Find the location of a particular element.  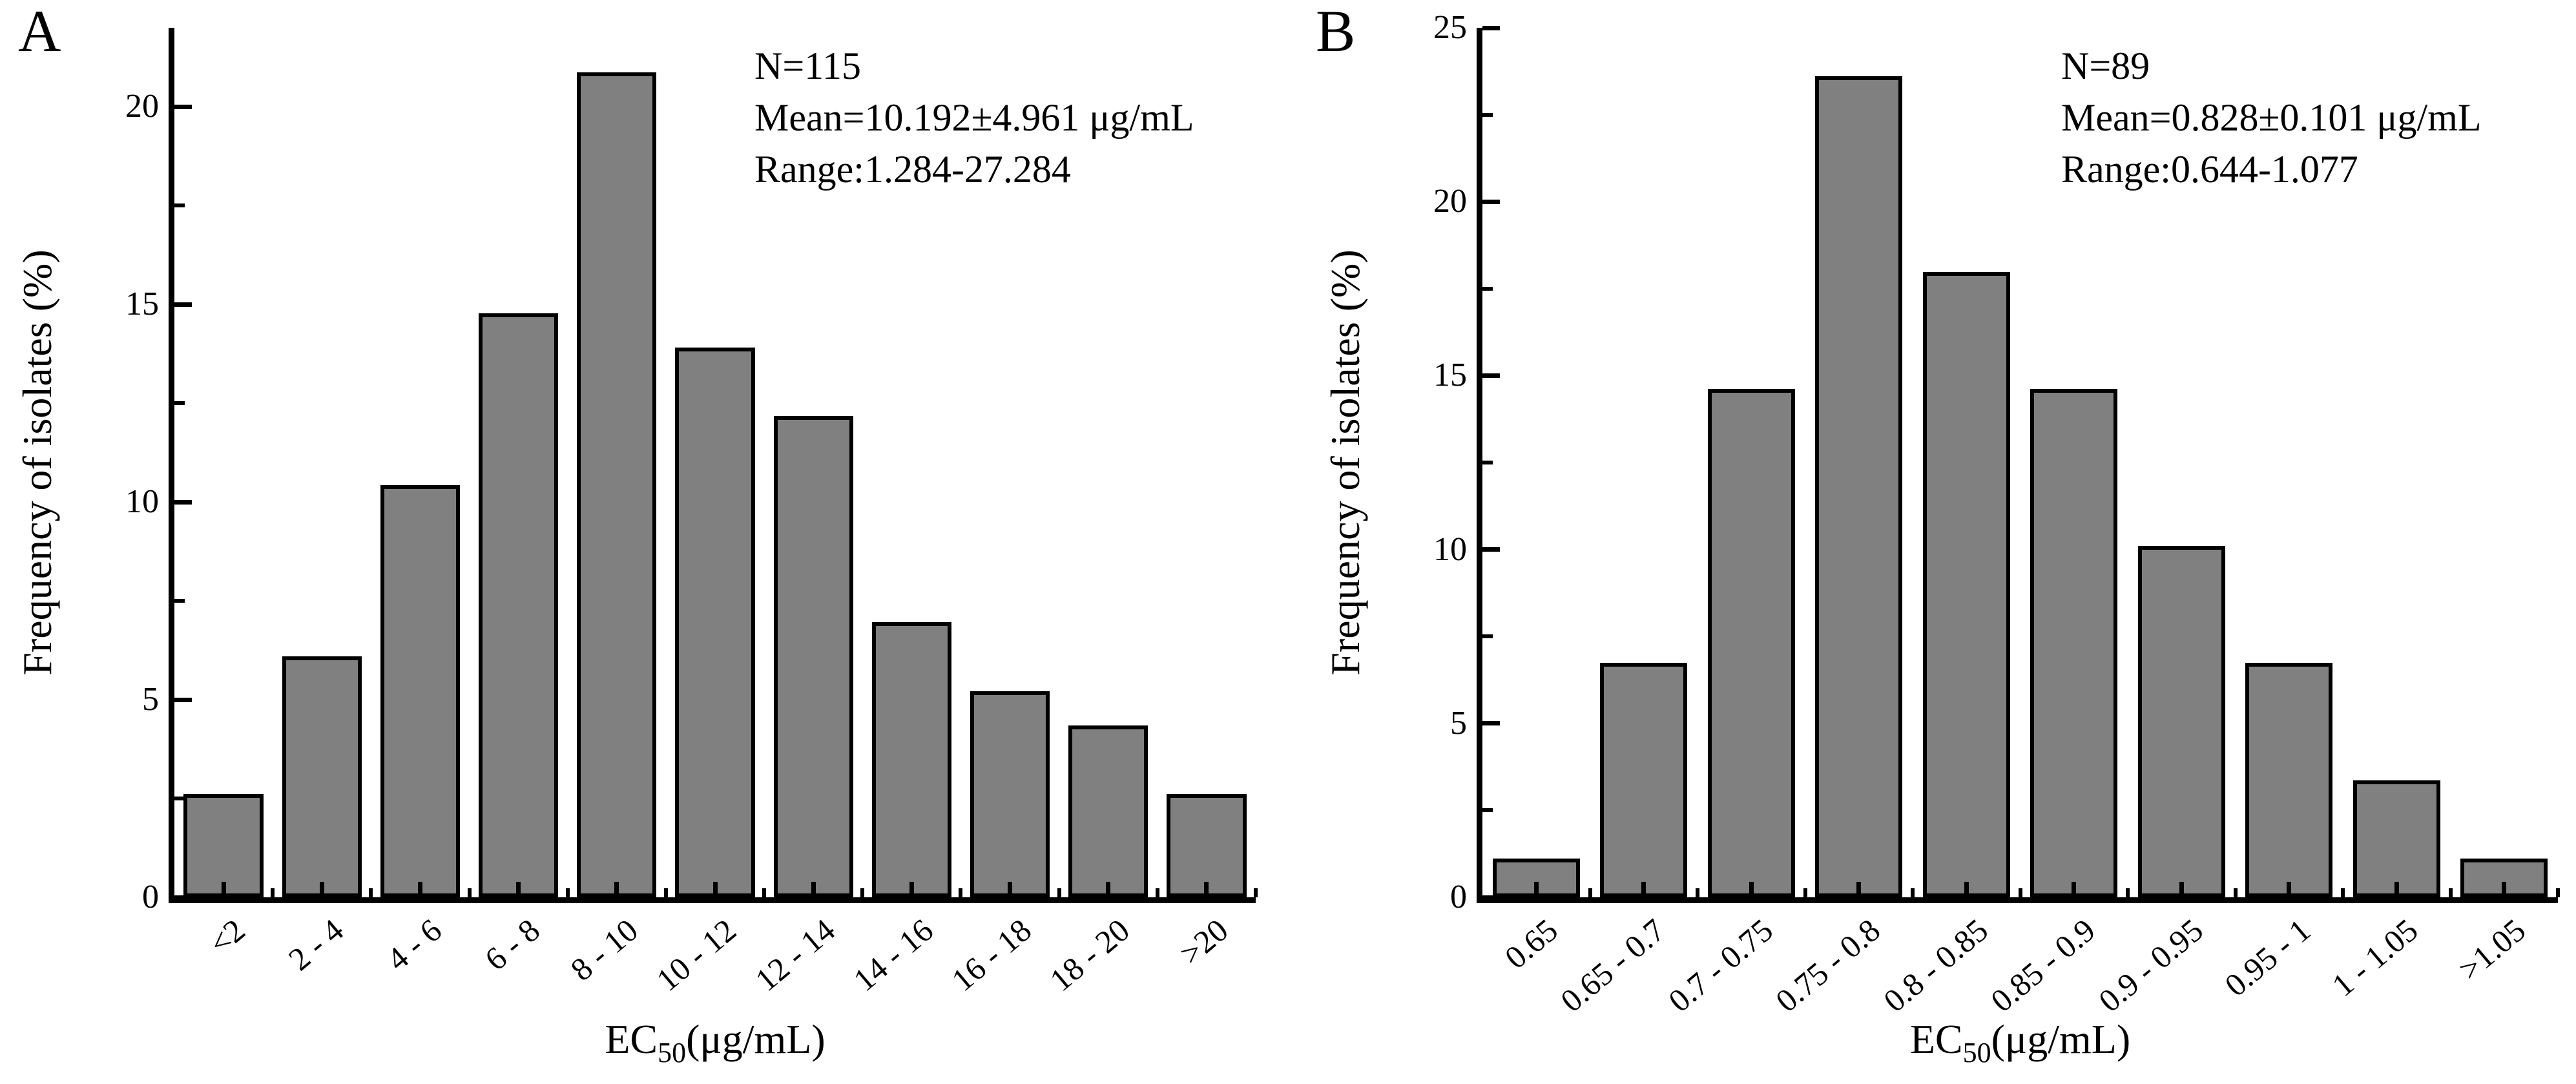

x-category-label: 0.9 - 0.95 is located at coordinates (2150, 965).